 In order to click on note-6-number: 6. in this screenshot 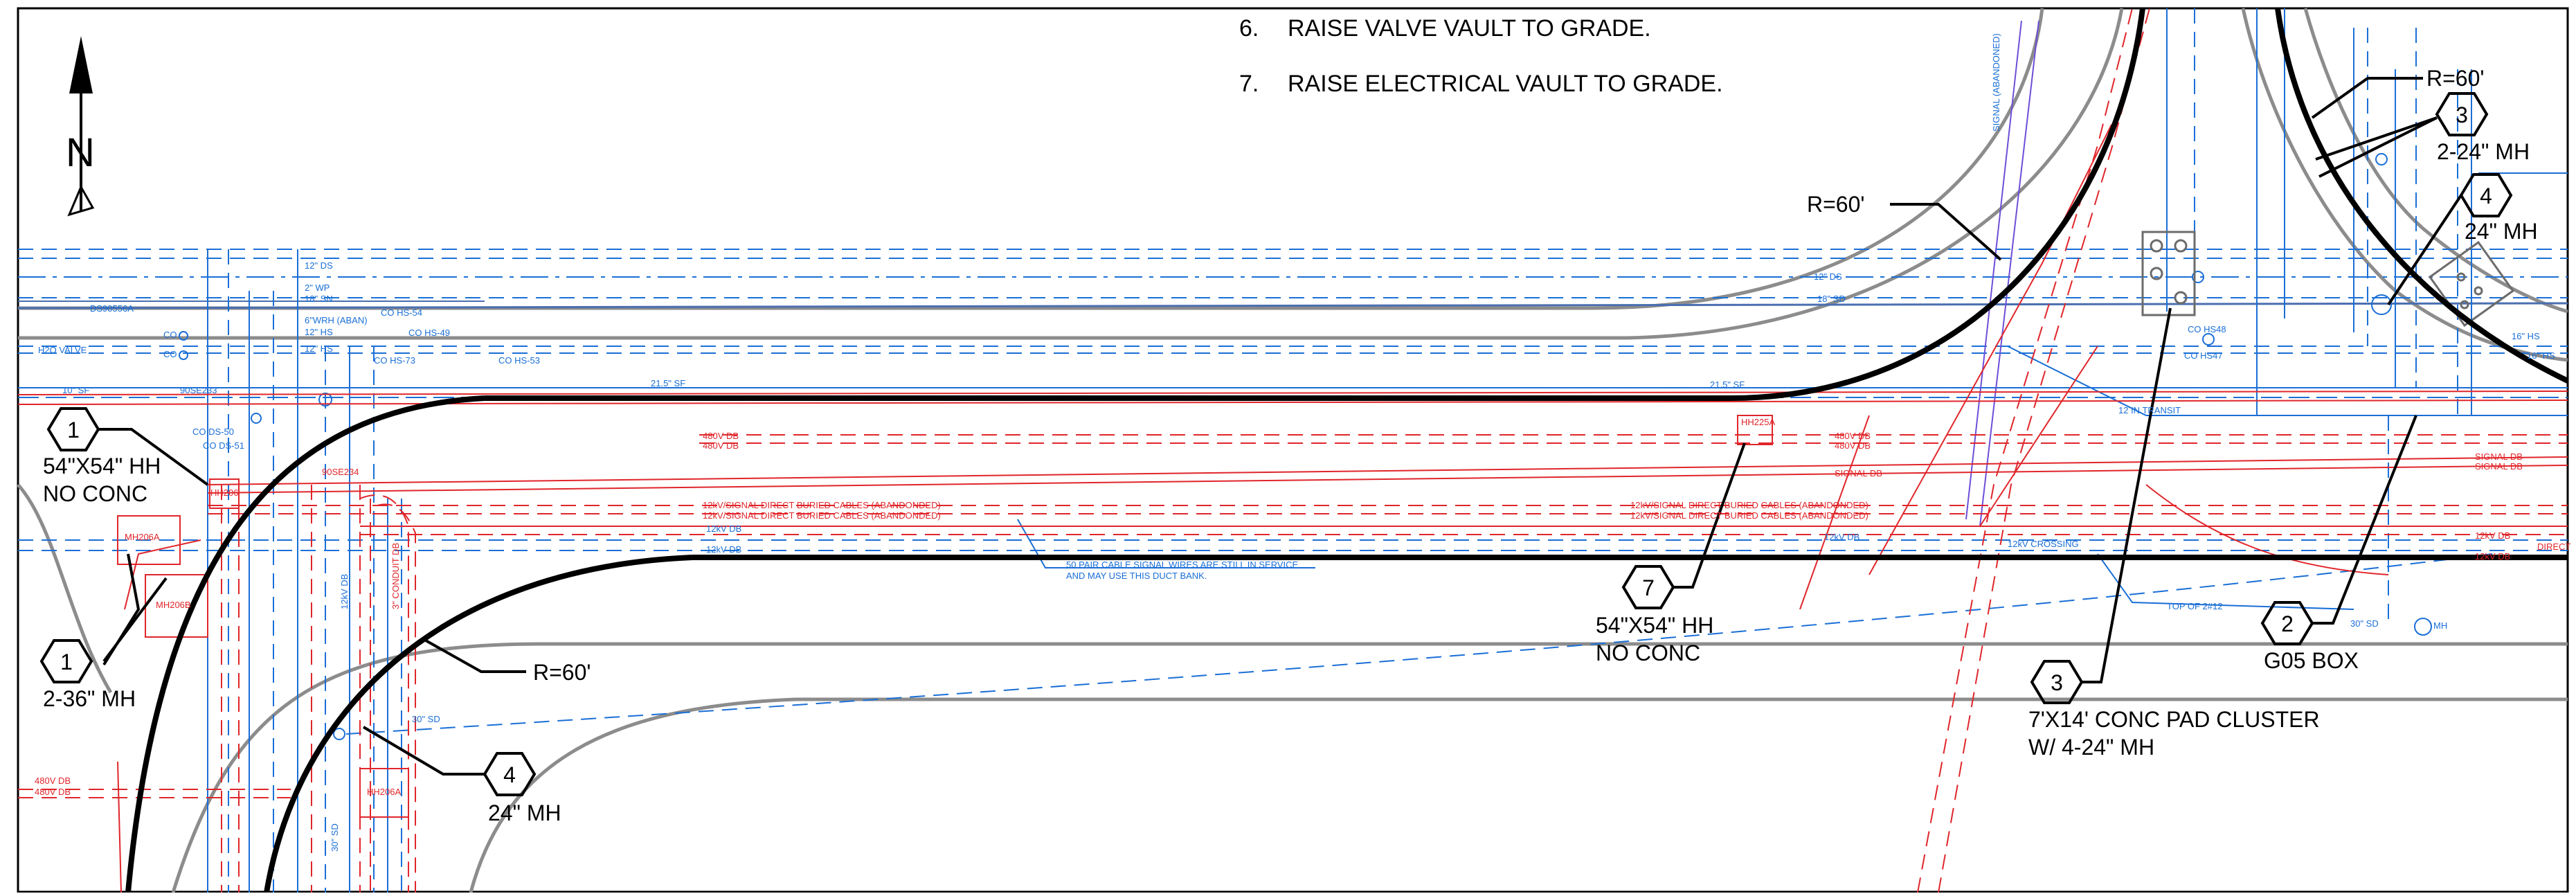, I will do `click(1249, 28)`.